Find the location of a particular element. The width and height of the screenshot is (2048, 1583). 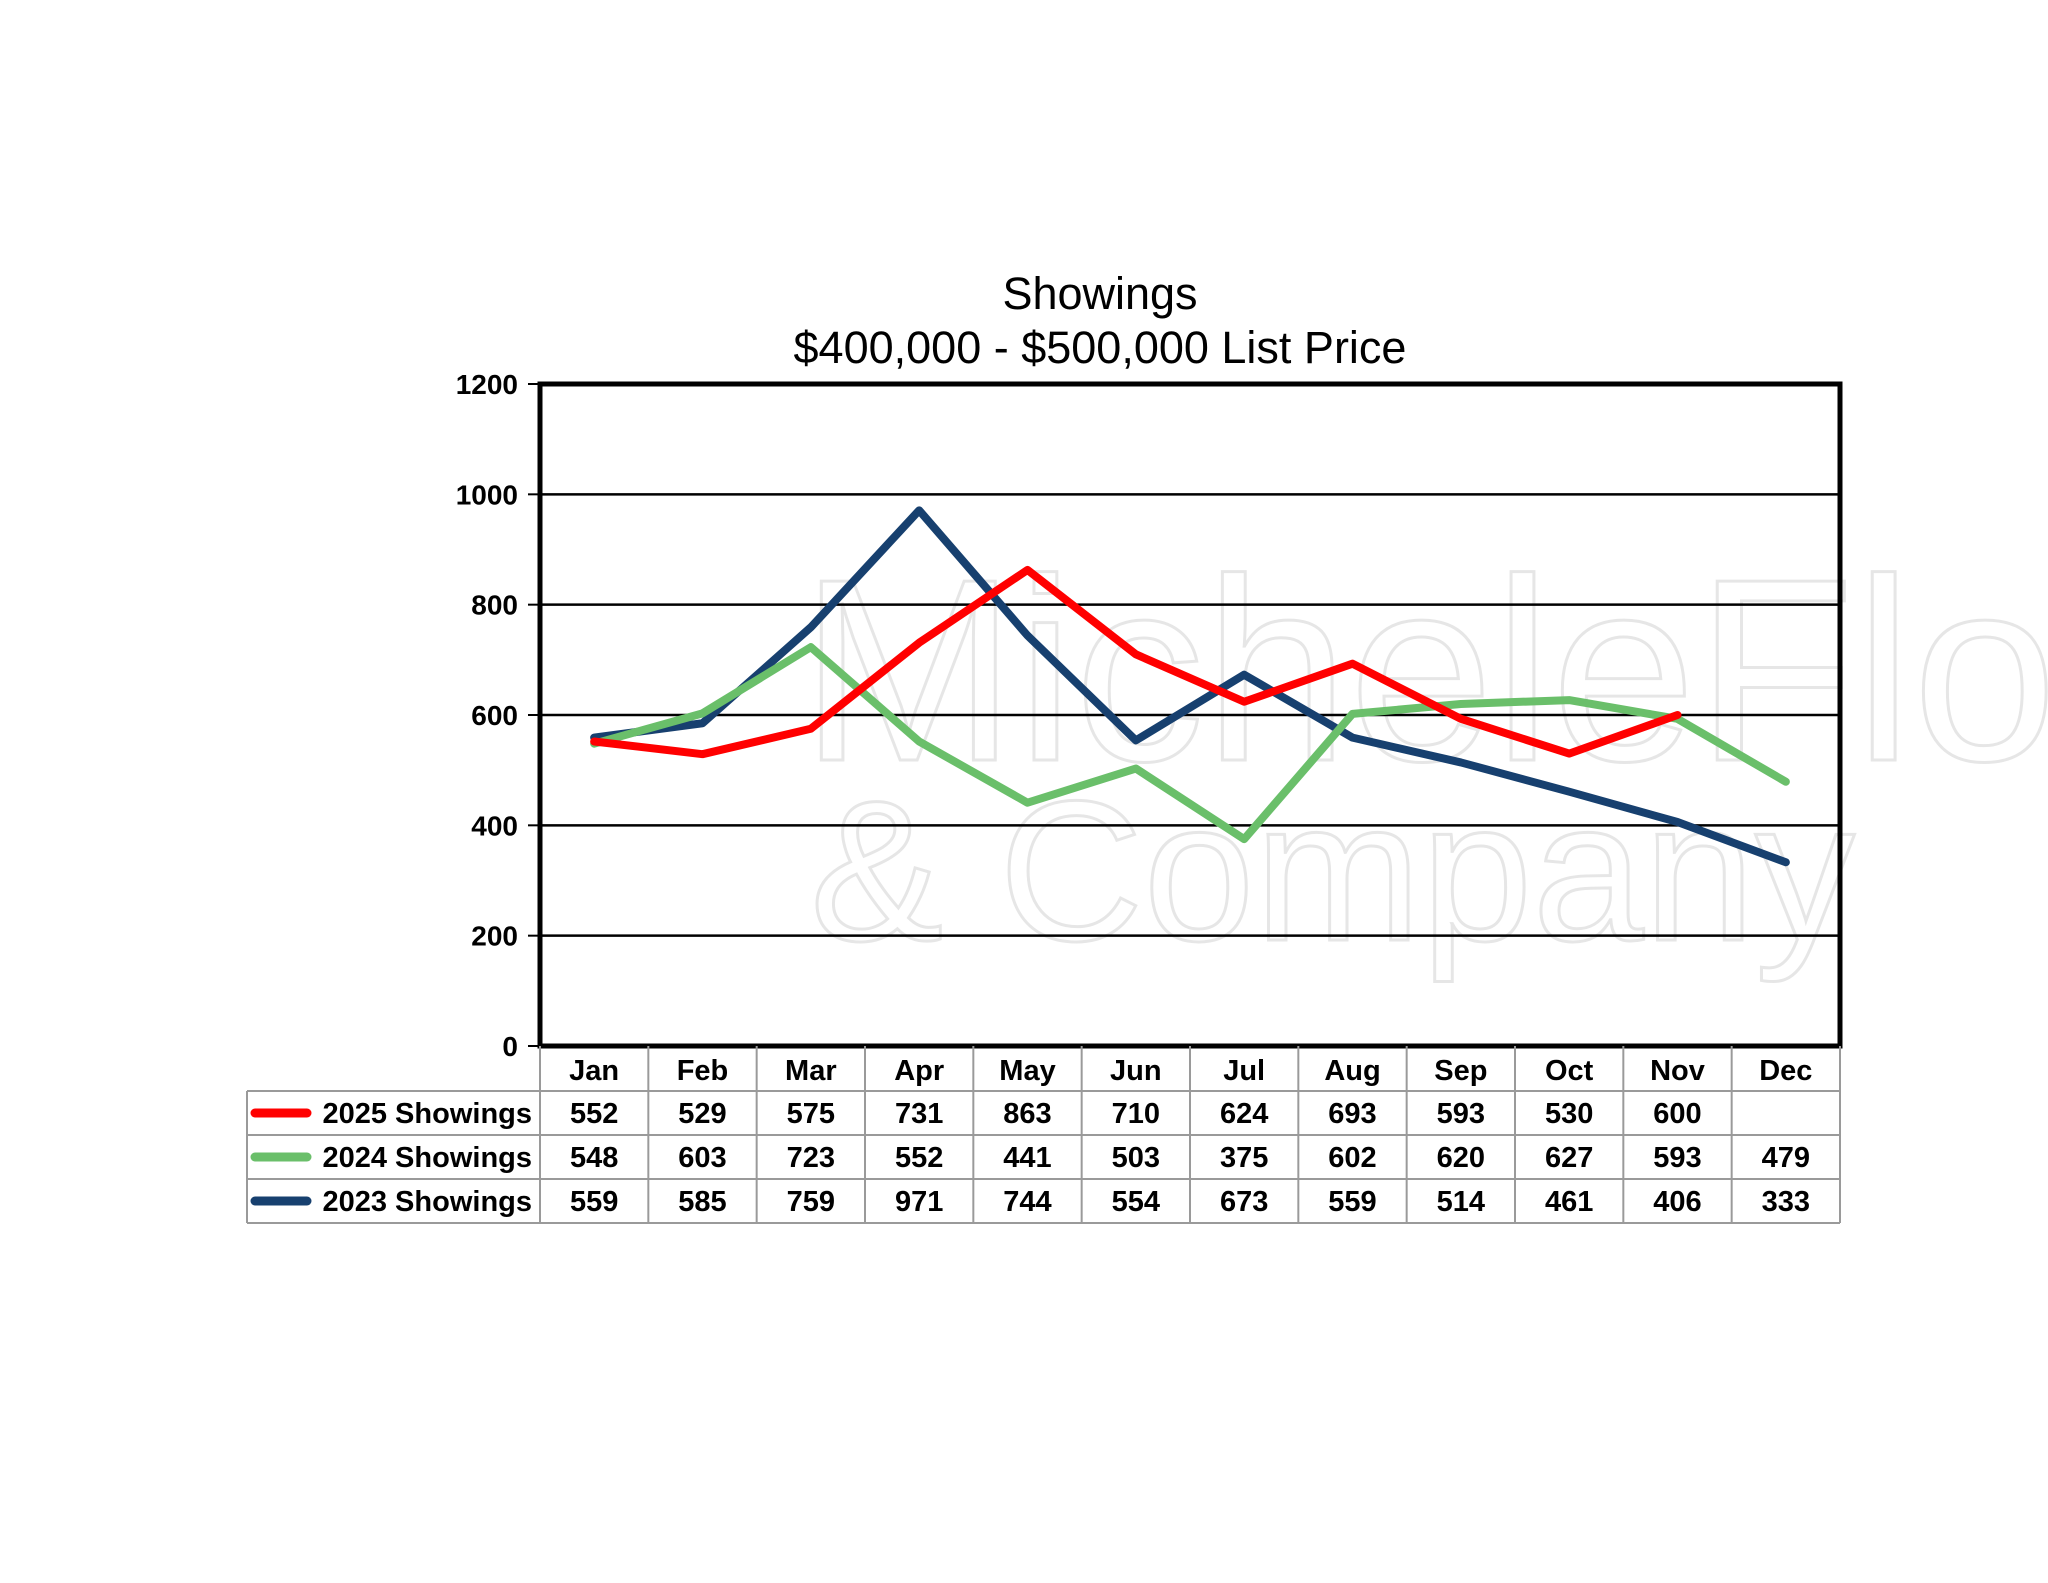

data-cell: 548 is located at coordinates (594, 1158).